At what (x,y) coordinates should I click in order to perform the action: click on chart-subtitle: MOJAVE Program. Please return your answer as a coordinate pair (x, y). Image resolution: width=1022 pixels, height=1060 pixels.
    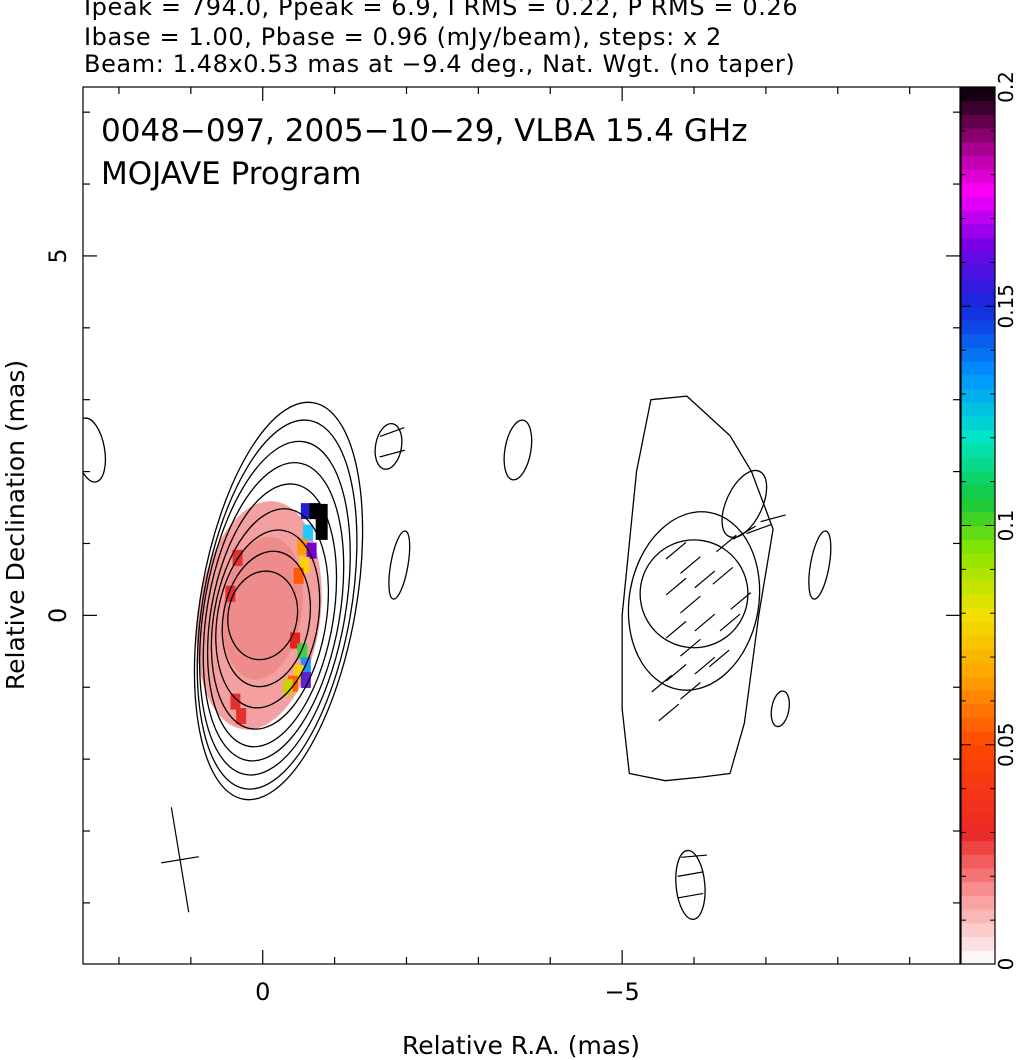
    Looking at the image, I should click on (231, 174).